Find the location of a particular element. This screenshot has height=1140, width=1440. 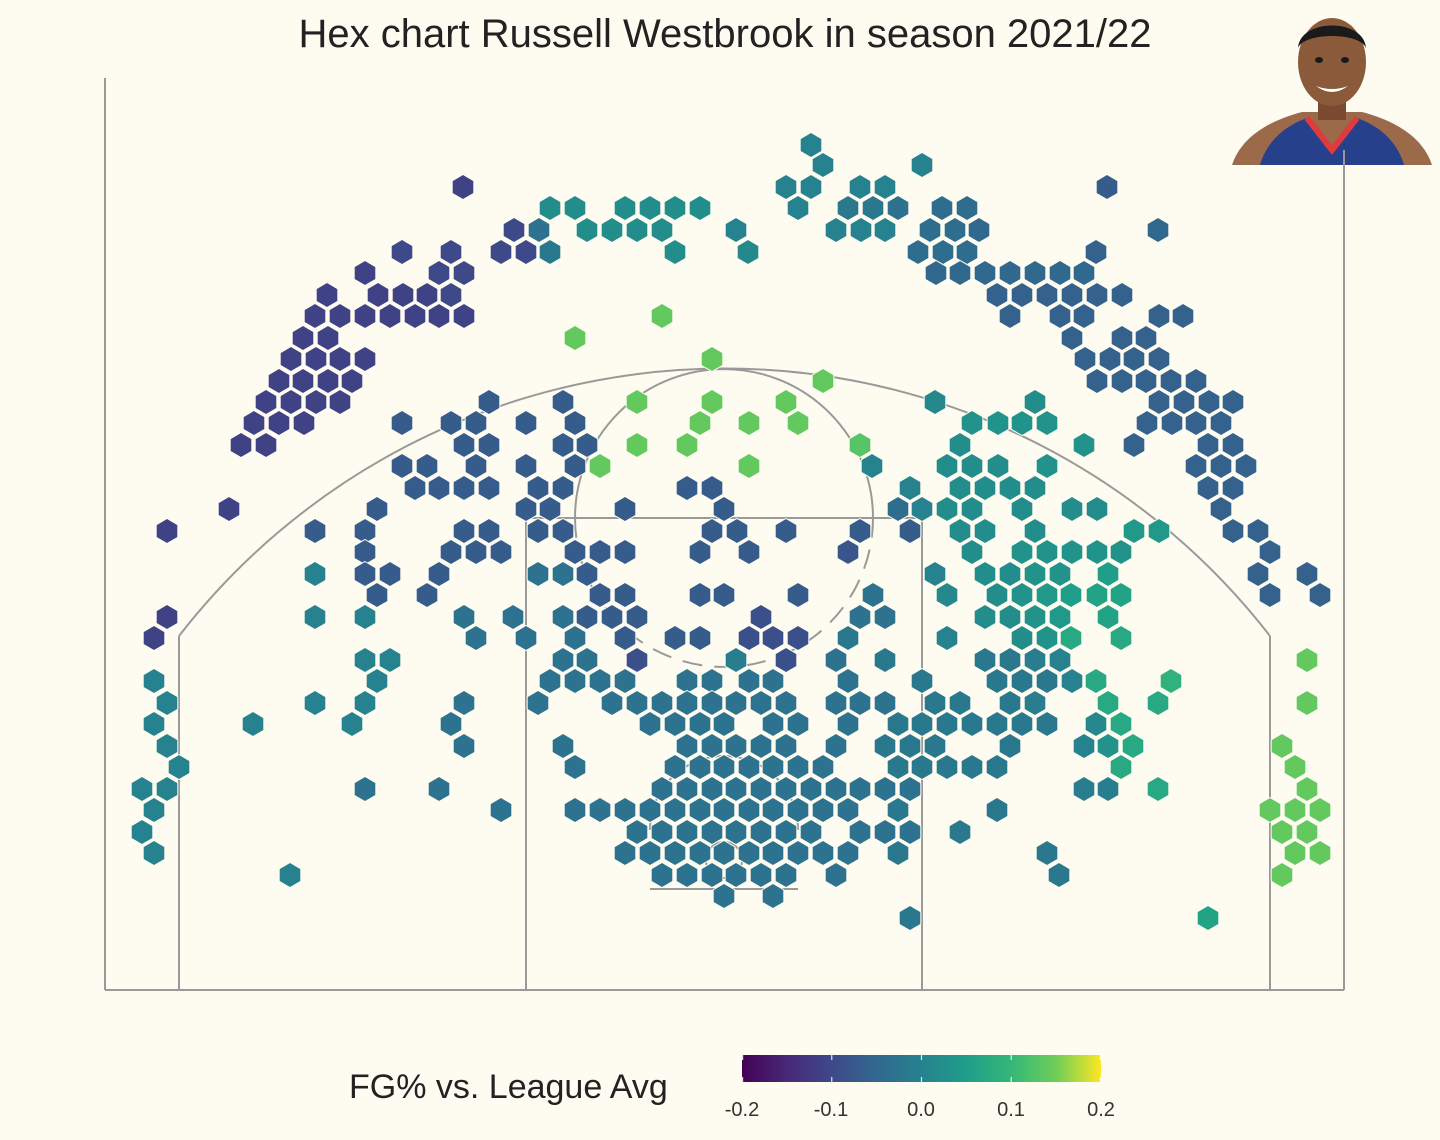

free-throw-circle-top is located at coordinates (724, 443).